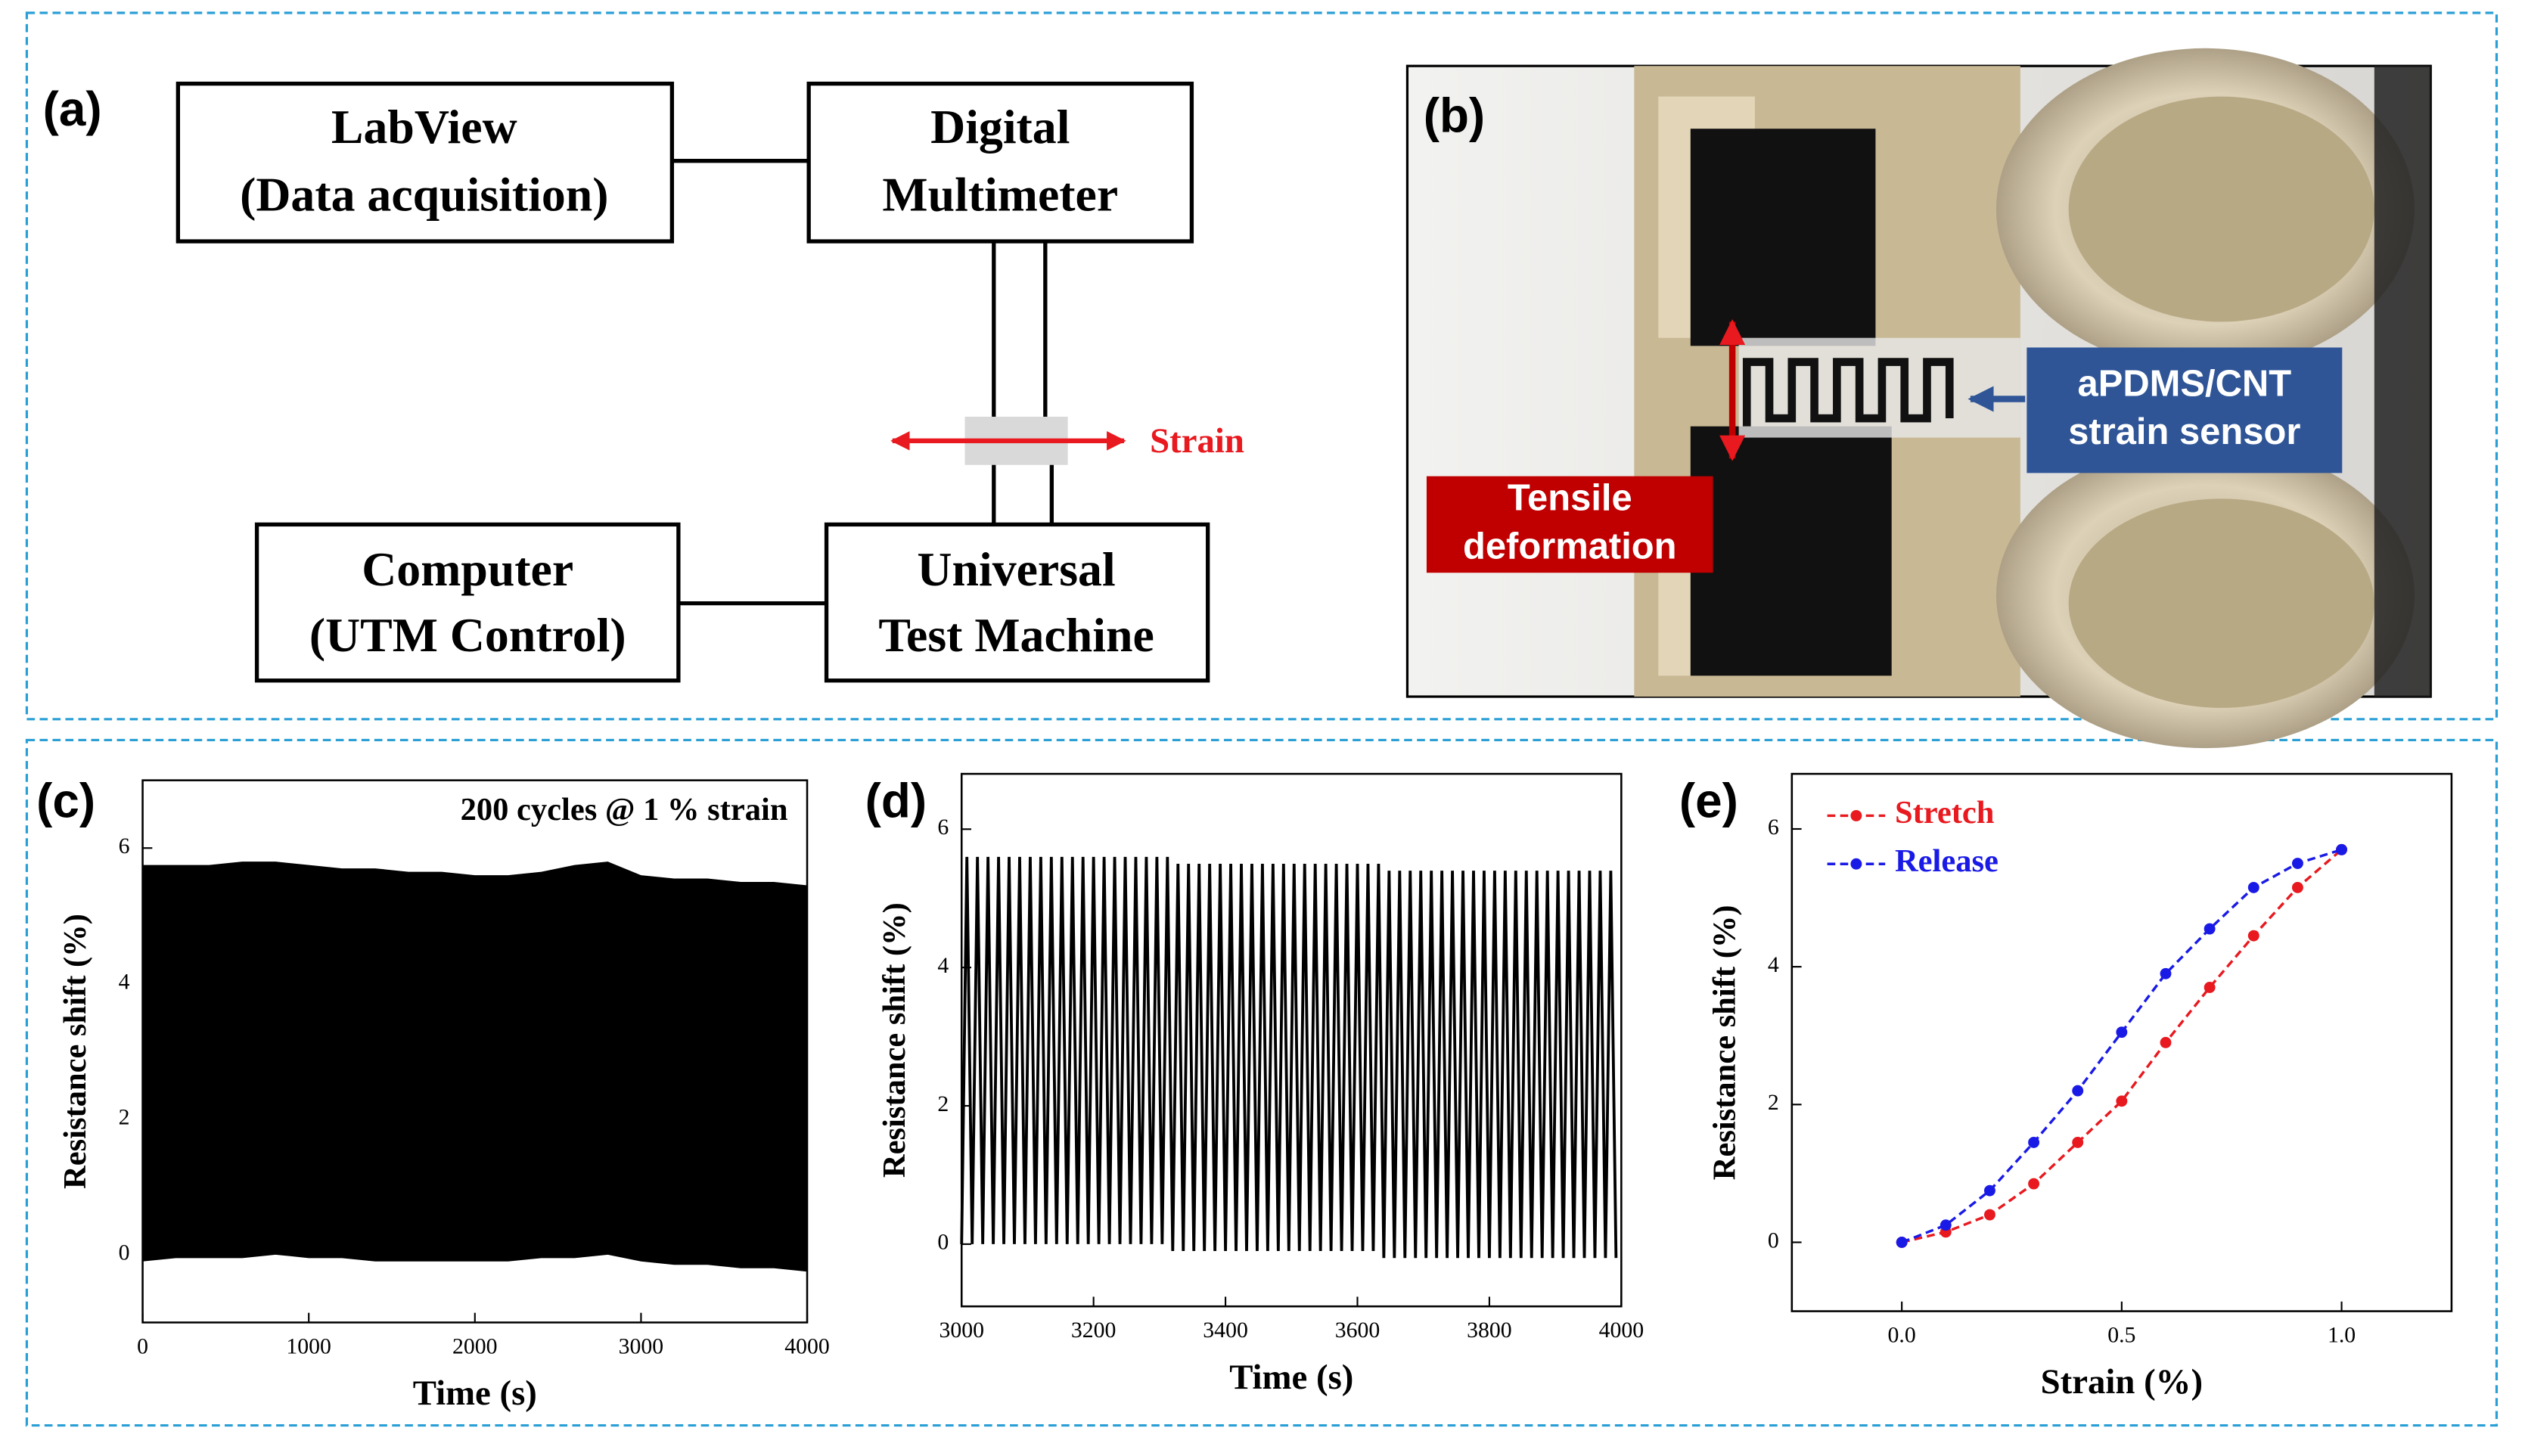  What do you see at coordinates (1489, 1330) in the screenshot?
I see `x-tick-label: 3800` at bounding box center [1489, 1330].